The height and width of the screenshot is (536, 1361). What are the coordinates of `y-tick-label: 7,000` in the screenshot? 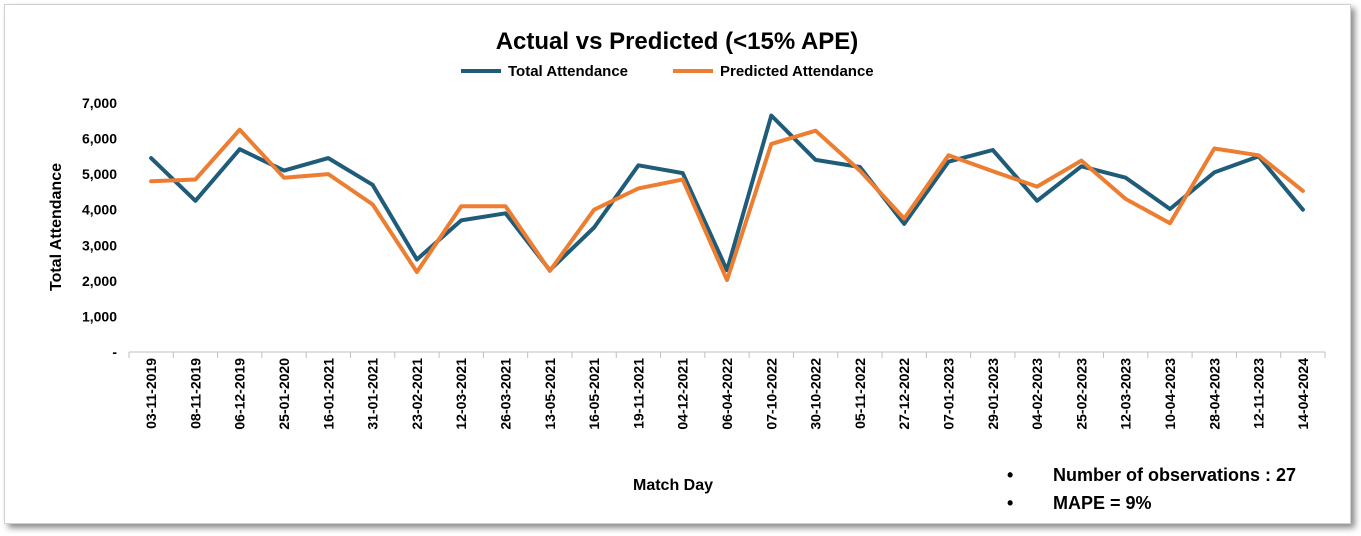 It's located at (99, 103).